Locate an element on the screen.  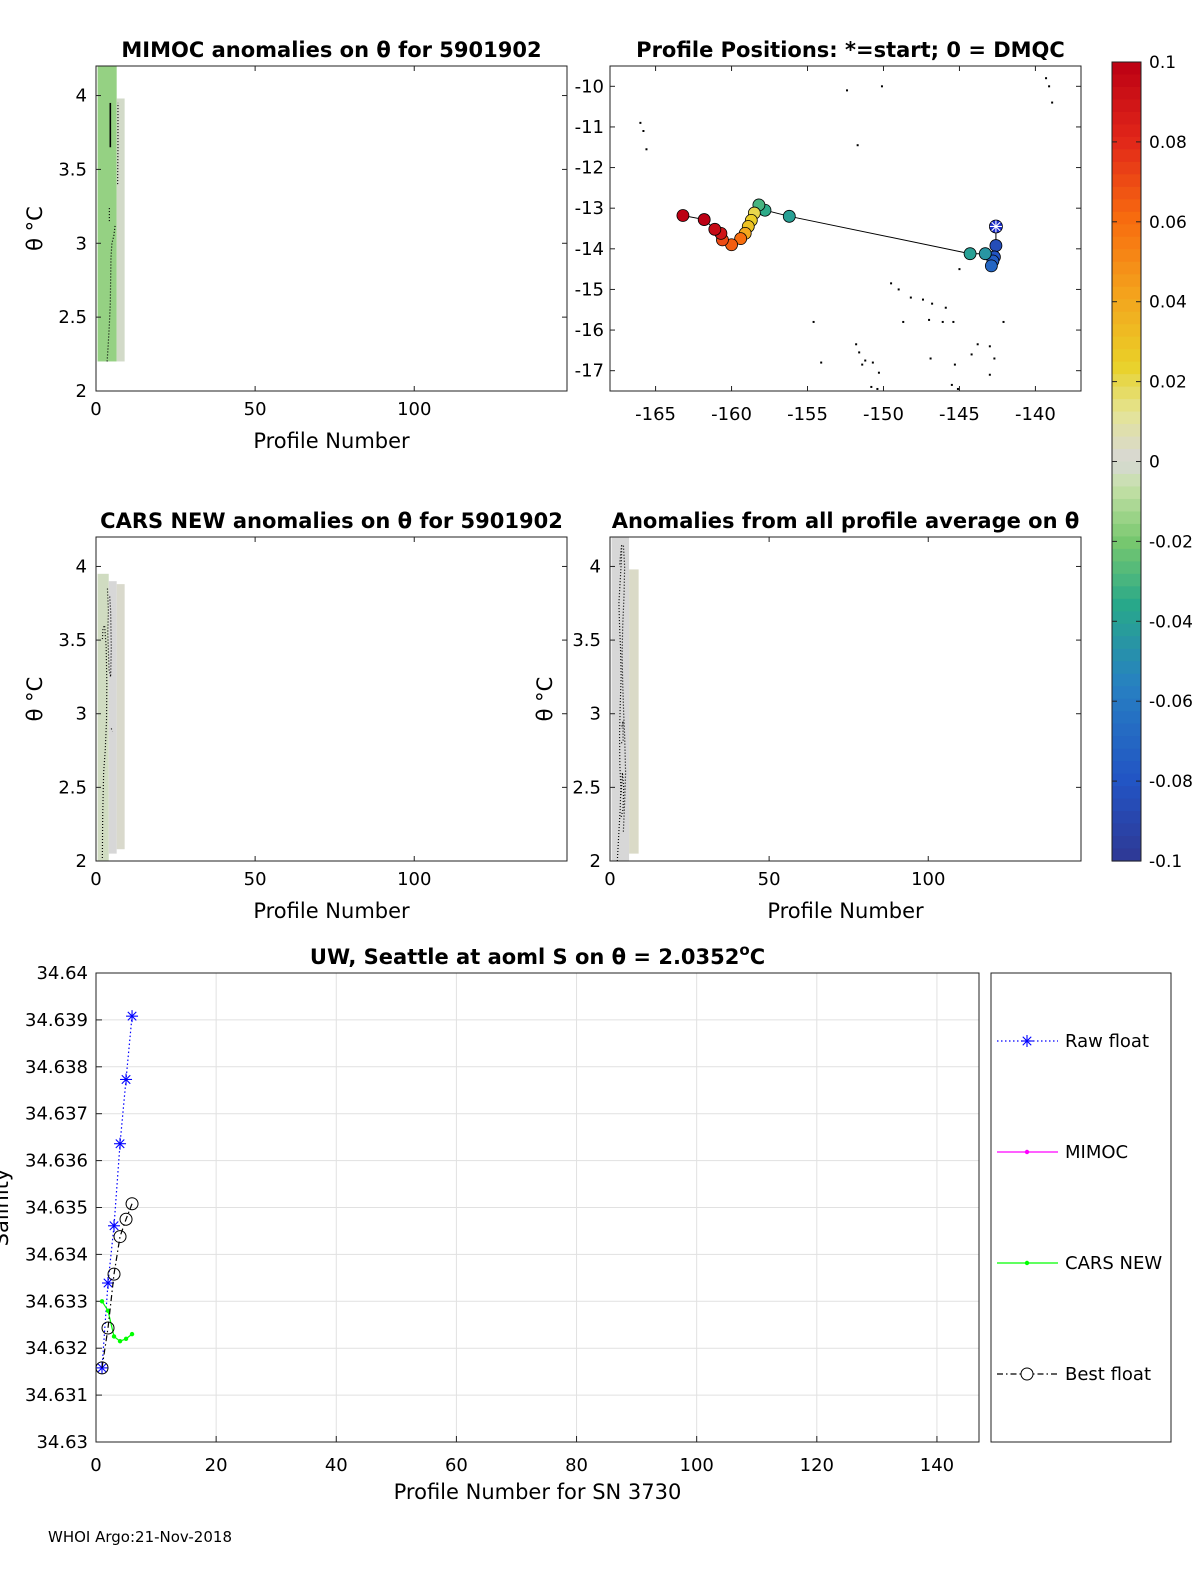
colorbar-tick-label: -0.04 is located at coordinates (1171, 622).